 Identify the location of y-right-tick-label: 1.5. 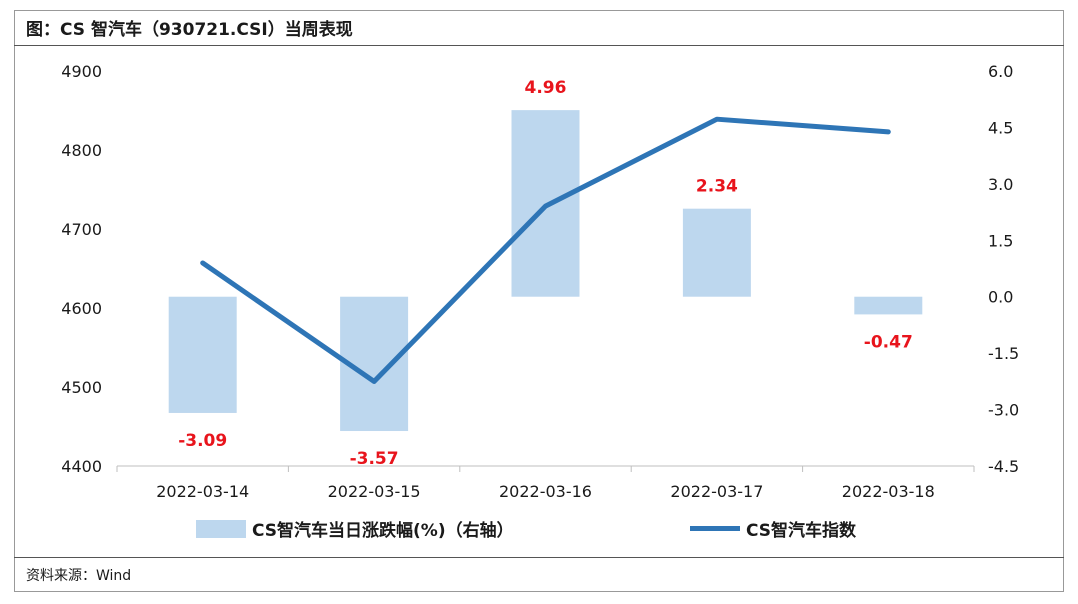
(1000, 240).